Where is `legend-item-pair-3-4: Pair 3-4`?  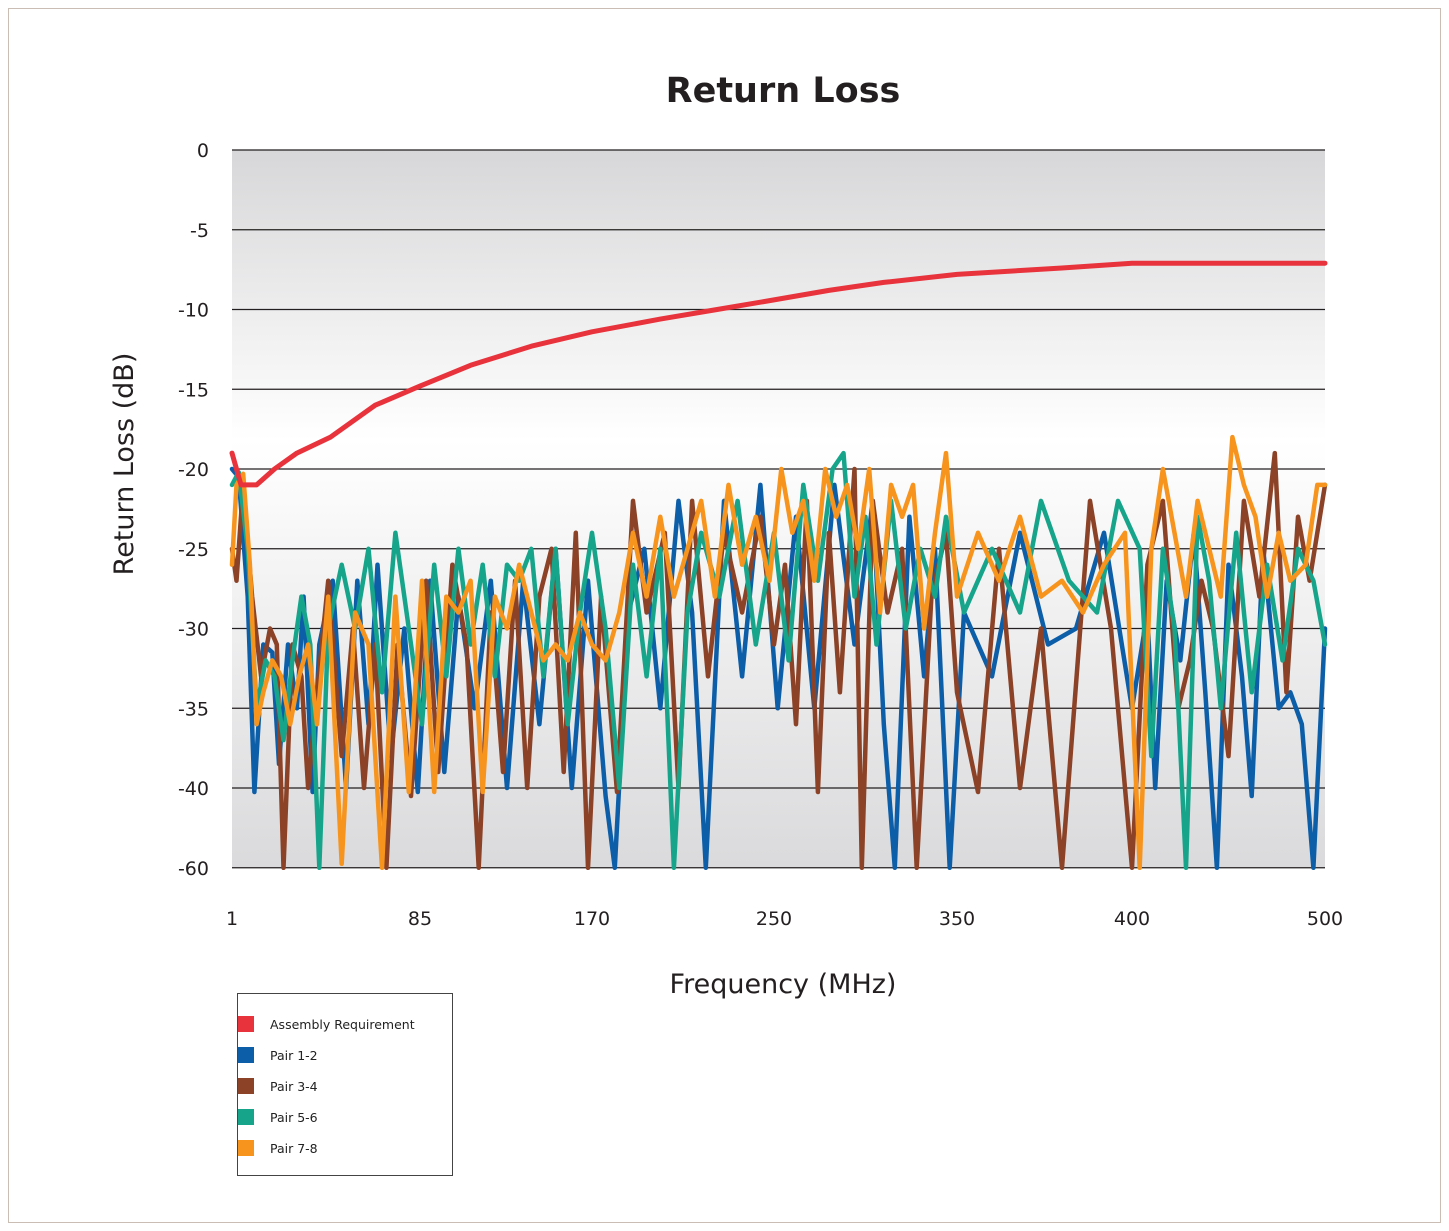
legend-item-pair-3-4: Pair 3-4 is located at coordinates (278, 1086).